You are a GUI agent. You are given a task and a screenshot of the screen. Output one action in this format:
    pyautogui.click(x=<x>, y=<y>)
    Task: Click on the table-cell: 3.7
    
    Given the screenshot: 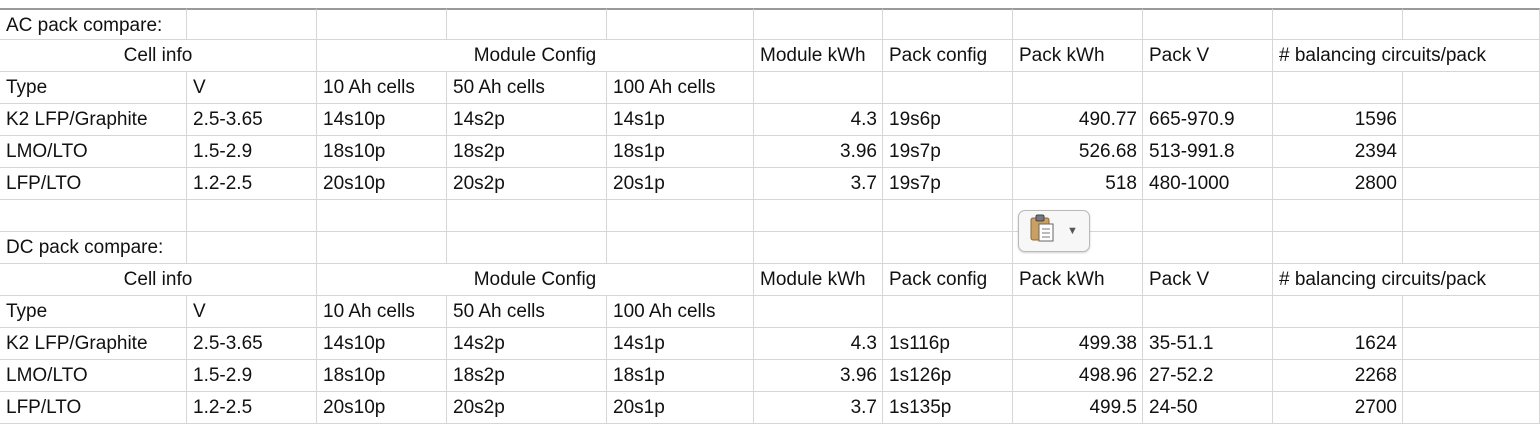 What is the action you would take?
    pyautogui.click(x=818, y=408)
    